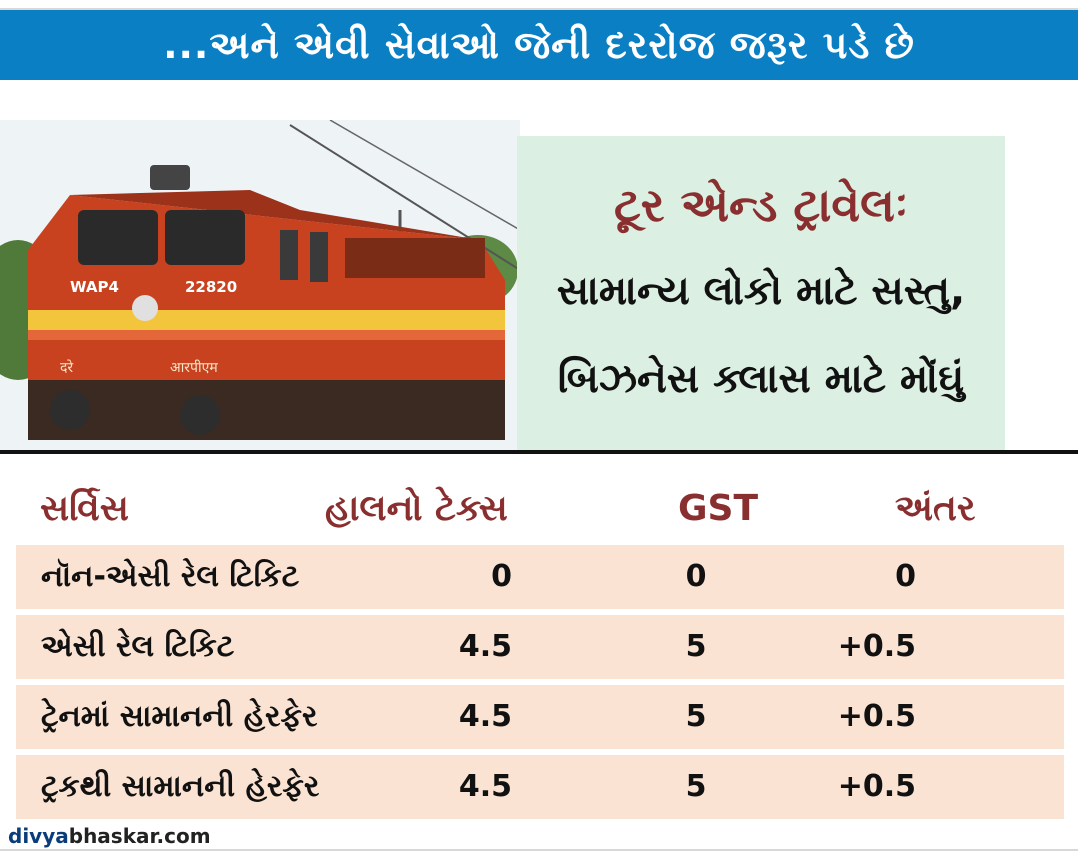  Describe the element at coordinates (194, 367) in the screenshot. I see `loco-side-text-right: आरपीएम` at that location.